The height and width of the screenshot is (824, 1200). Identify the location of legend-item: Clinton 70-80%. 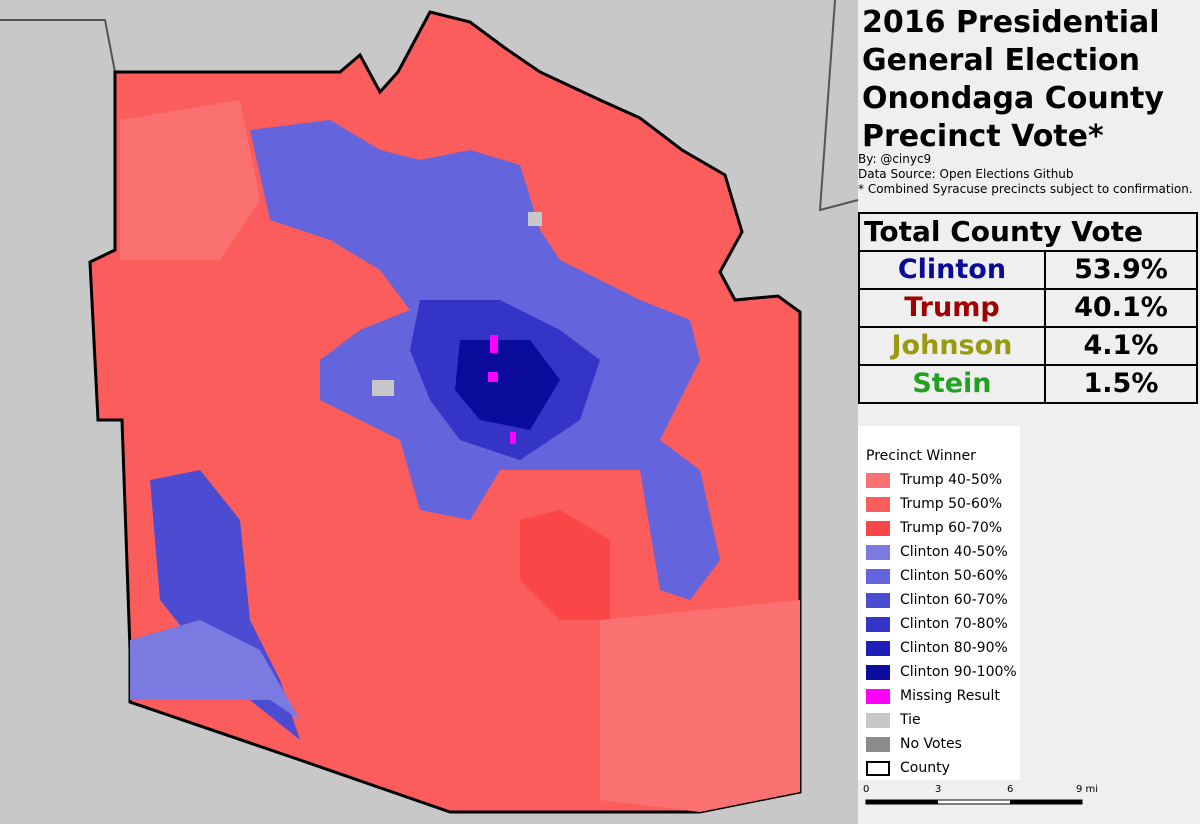
(943, 624).